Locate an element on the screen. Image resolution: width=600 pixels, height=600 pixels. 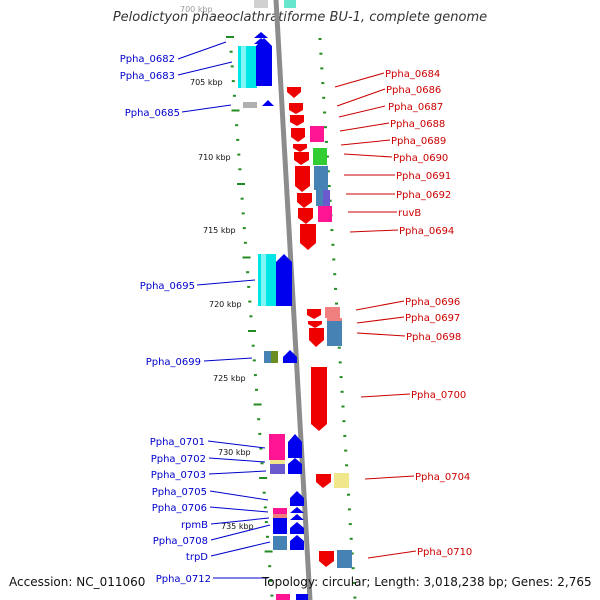
gene-label: Ppha_0688 is located at coordinates (417, 124).